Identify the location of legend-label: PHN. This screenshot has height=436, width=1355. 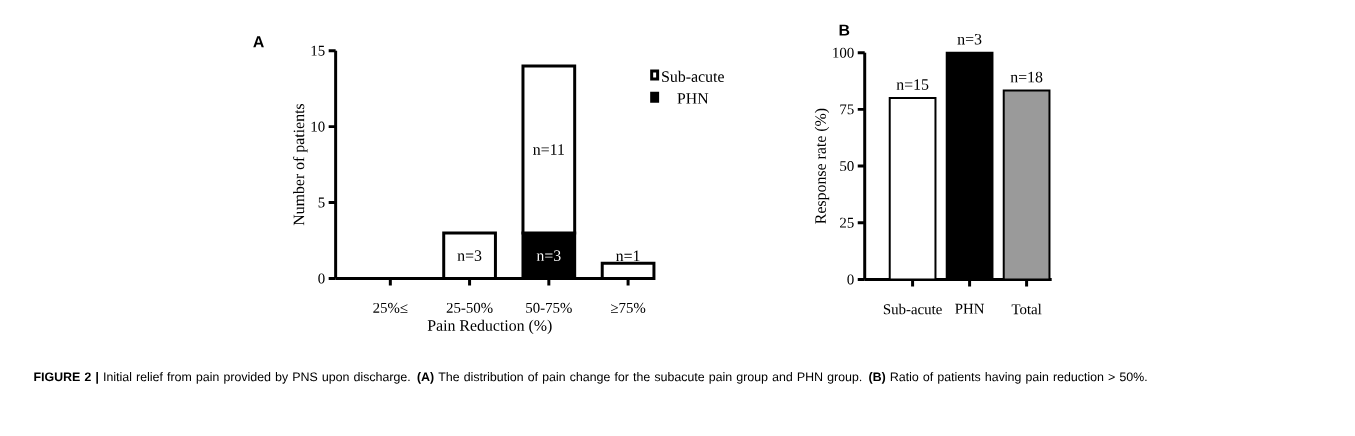
(693, 98).